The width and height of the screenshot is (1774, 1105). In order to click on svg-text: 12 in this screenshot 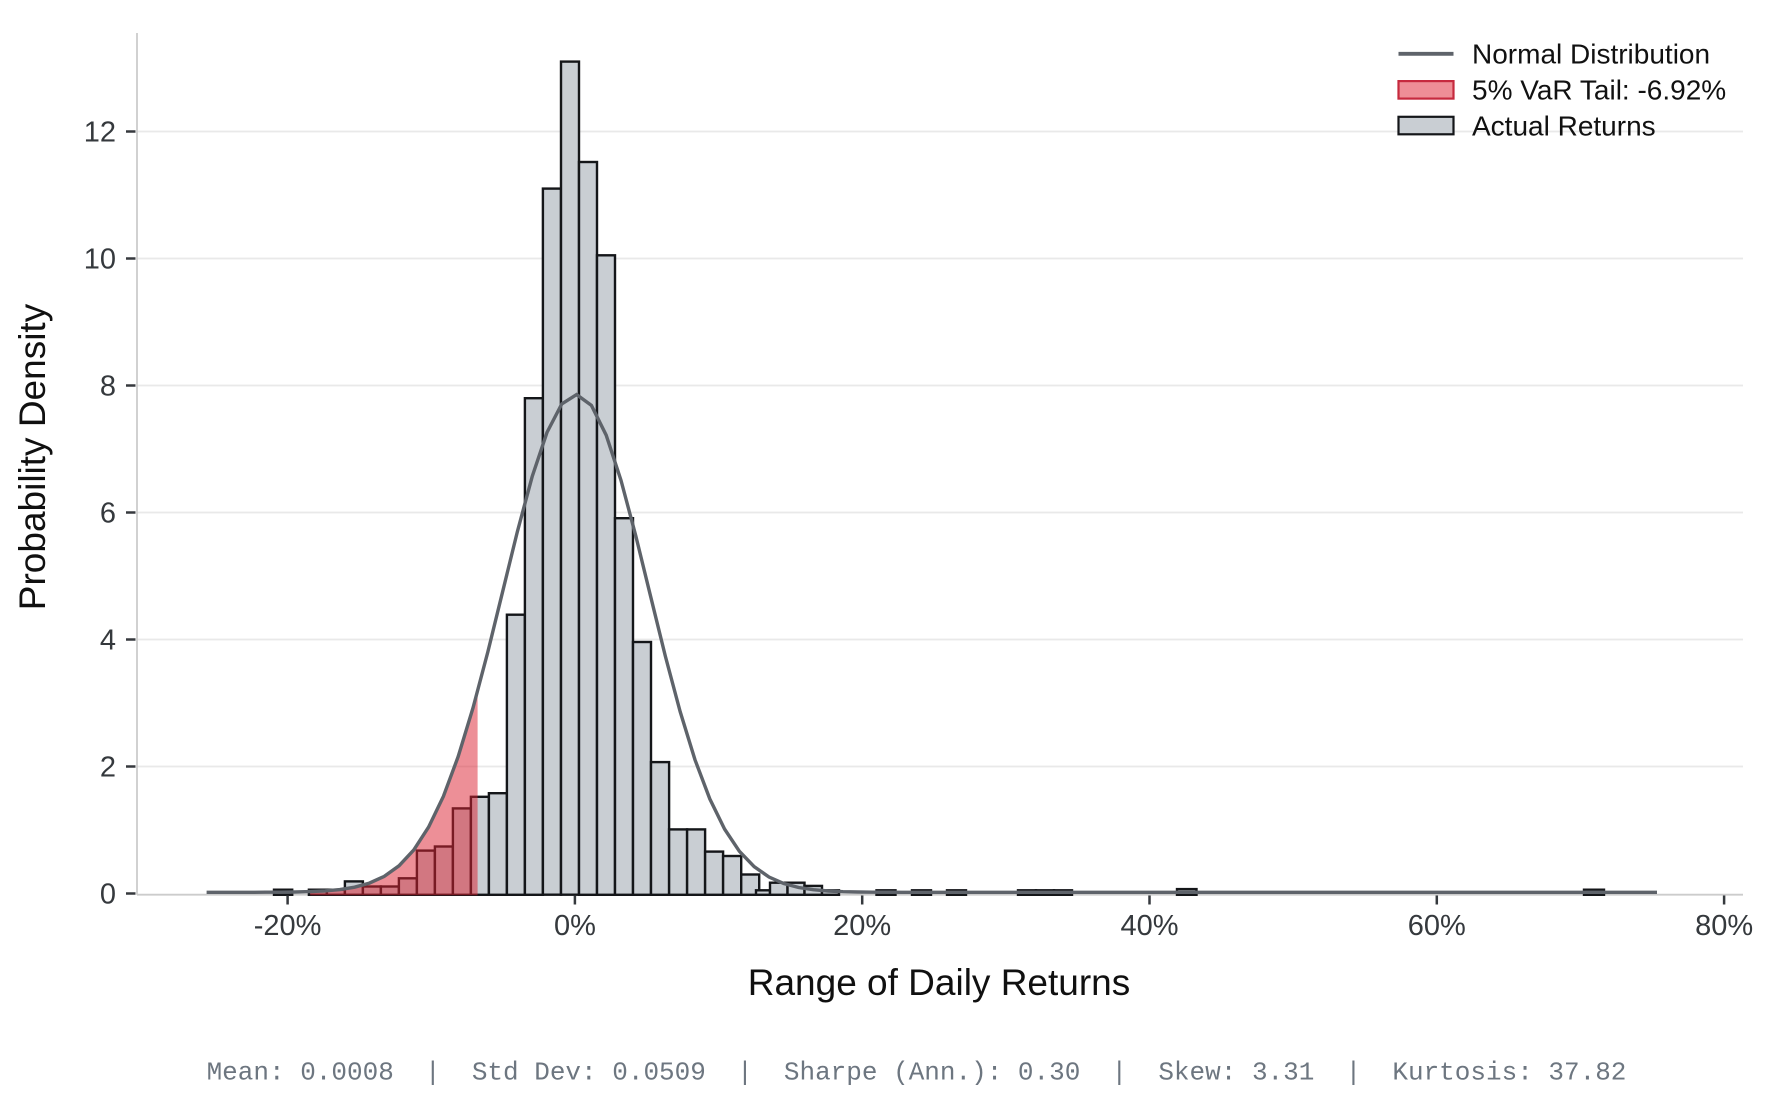, I will do `click(100, 133)`.